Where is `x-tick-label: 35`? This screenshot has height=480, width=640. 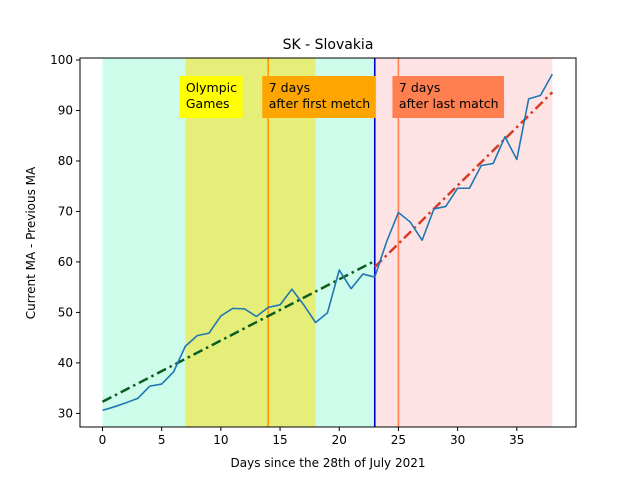 x-tick-label: 35 is located at coordinates (516, 440).